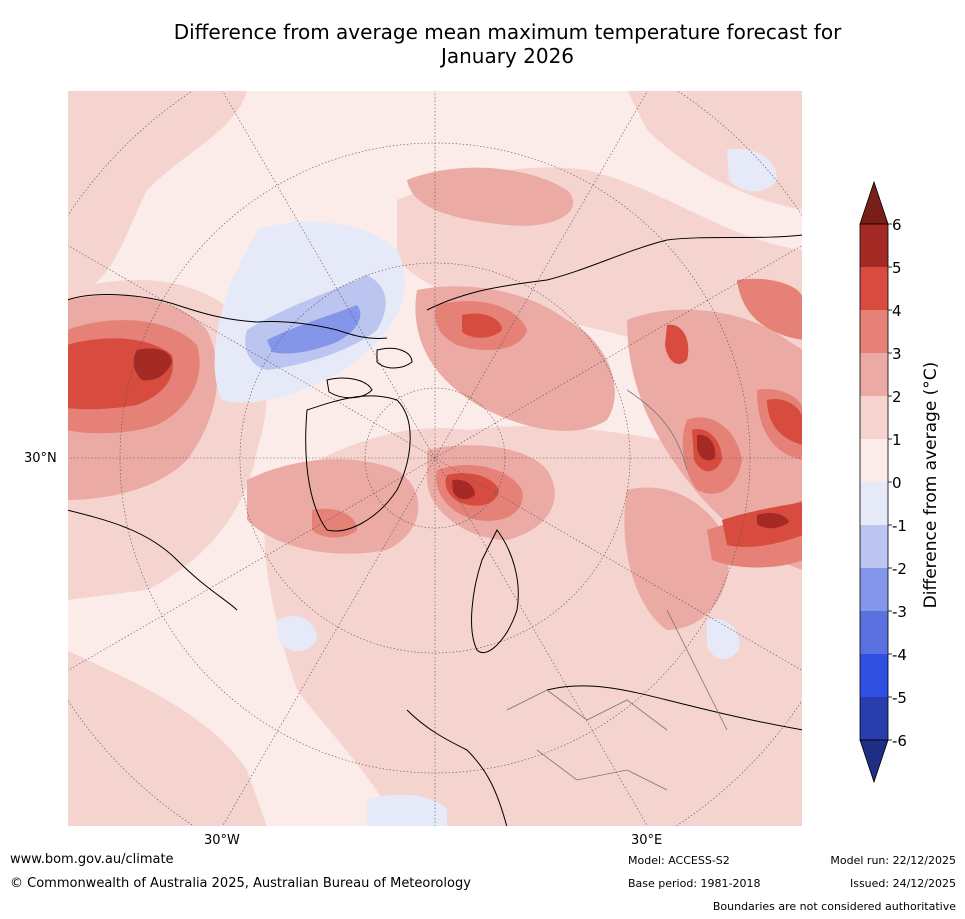  I want to click on lat-label-30n: 30°N, so click(40, 458).